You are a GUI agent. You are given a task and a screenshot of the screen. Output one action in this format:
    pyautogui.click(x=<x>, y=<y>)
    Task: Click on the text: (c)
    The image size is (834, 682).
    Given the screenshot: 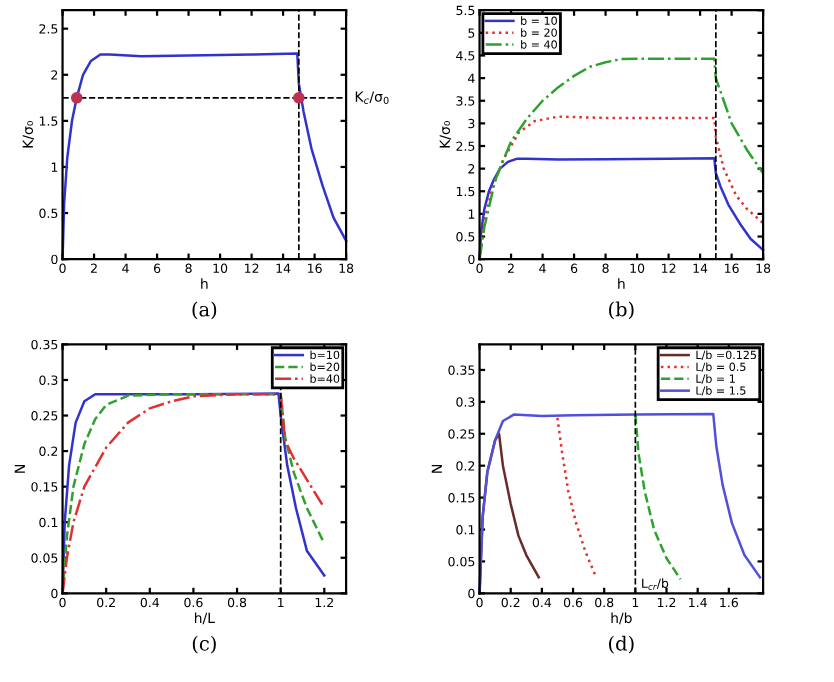 What is the action you would take?
    pyautogui.click(x=204, y=644)
    